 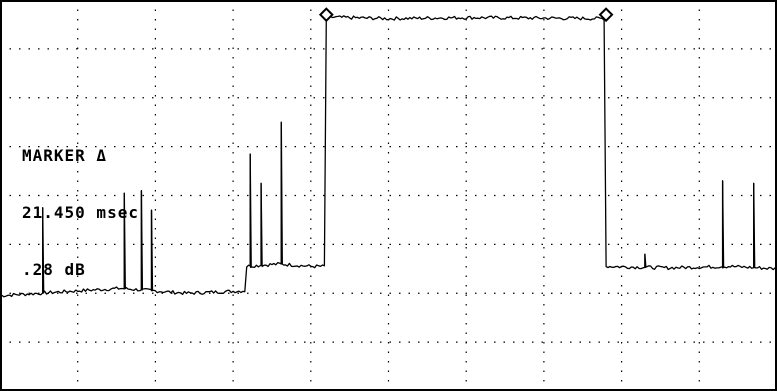 I want to click on marker-readout-level: .28 dB, so click(x=54, y=269).